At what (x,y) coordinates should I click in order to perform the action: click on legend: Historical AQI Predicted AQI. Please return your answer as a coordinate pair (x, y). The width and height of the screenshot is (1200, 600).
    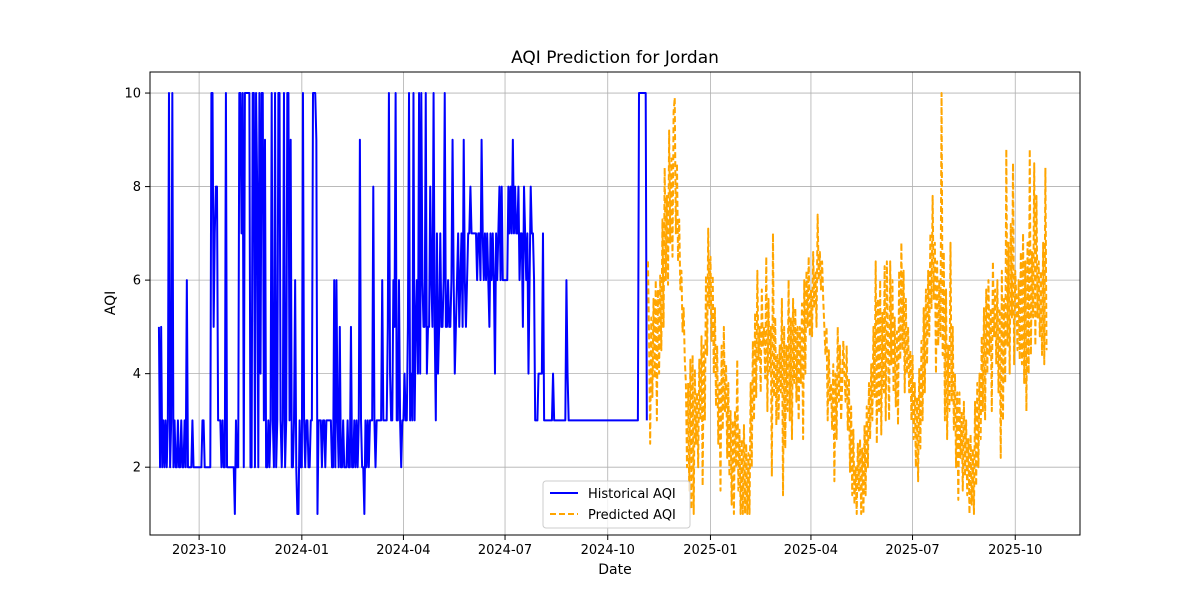
    Looking at the image, I should click on (616, 504).